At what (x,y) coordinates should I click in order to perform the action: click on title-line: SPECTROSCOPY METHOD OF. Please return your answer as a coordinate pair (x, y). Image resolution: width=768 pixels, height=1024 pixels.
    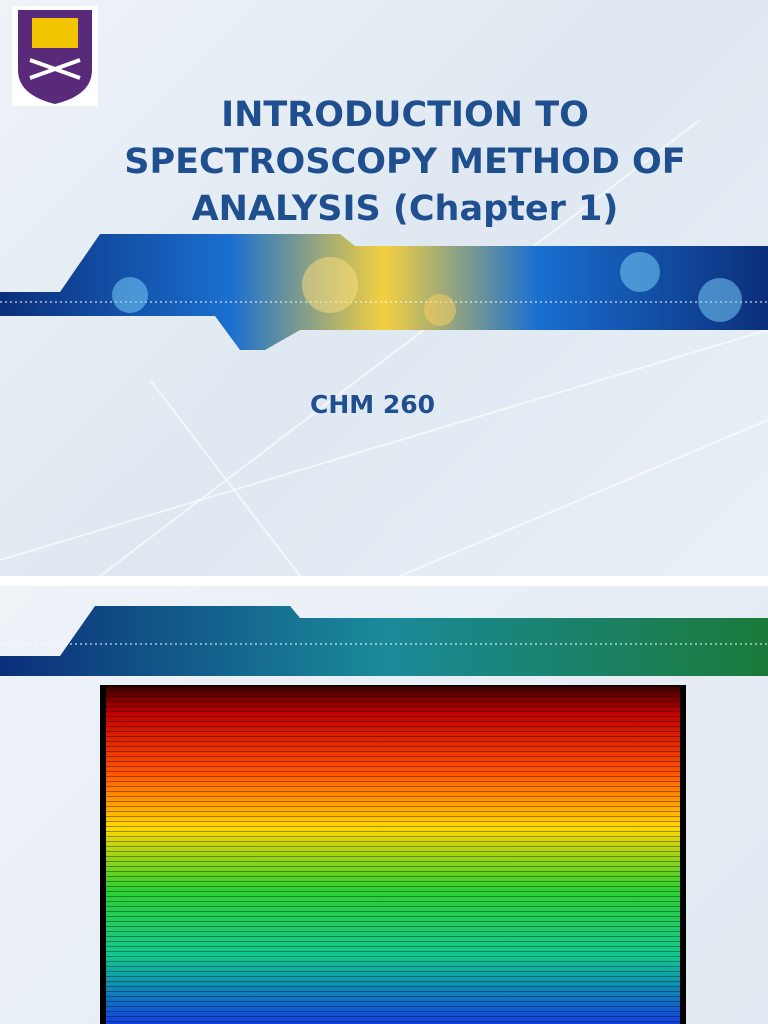
    Looking at the image, I should click on (405, 162).